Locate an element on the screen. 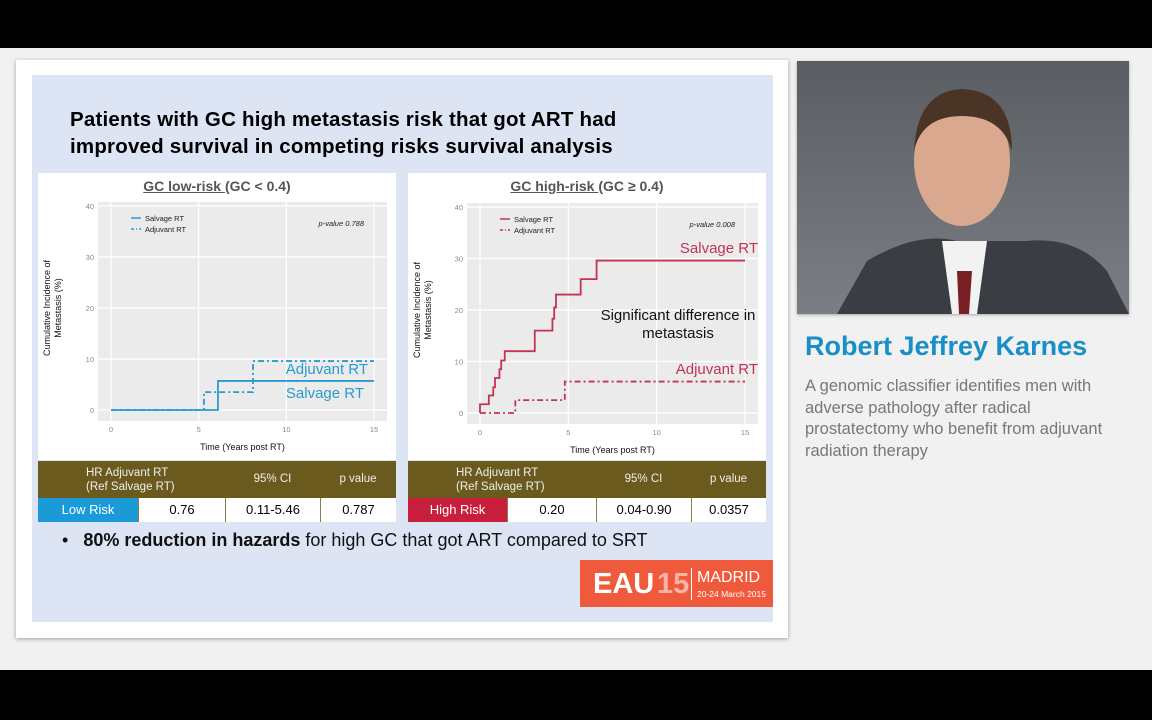 The width and height of the screenshot is (1152, 720). chart-title: GC low-risk (GC < 0.4) is located at coordinates (217, 186).